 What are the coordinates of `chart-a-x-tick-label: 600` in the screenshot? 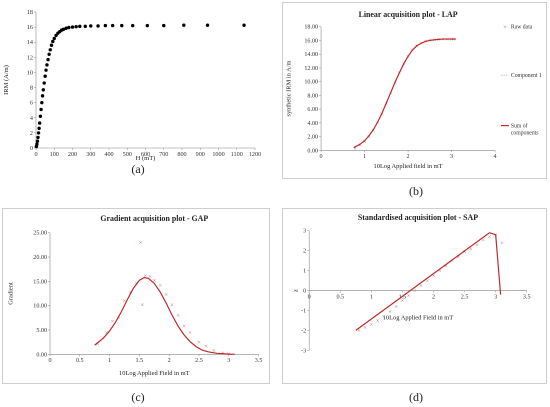 It's located at (145, 154).